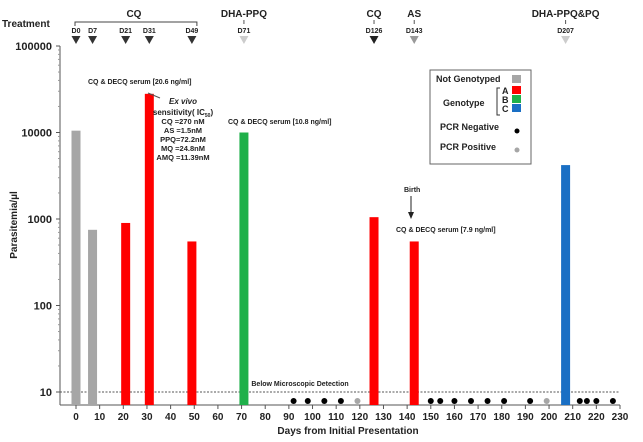 The image size is (643, 442). Describe the element at coordinates (139, 82) in the screenshot. I see `serum-annotation-1: CQ & DECQ serum [20.6 ng/ml]` at that location.